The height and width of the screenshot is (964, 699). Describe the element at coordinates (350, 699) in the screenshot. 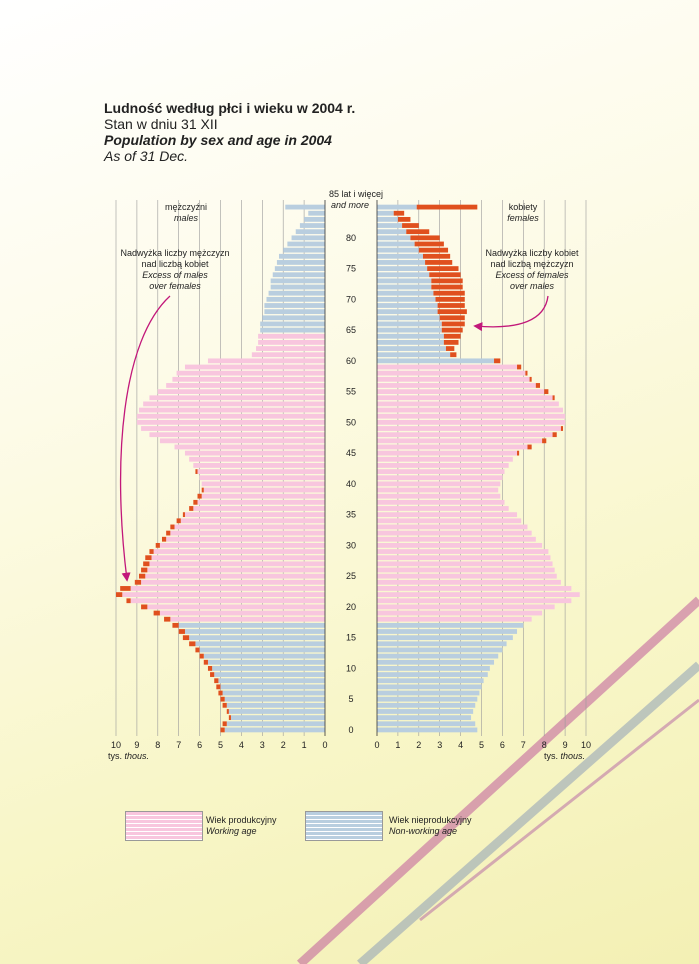

I see `age-tick-label: 5` at that location.